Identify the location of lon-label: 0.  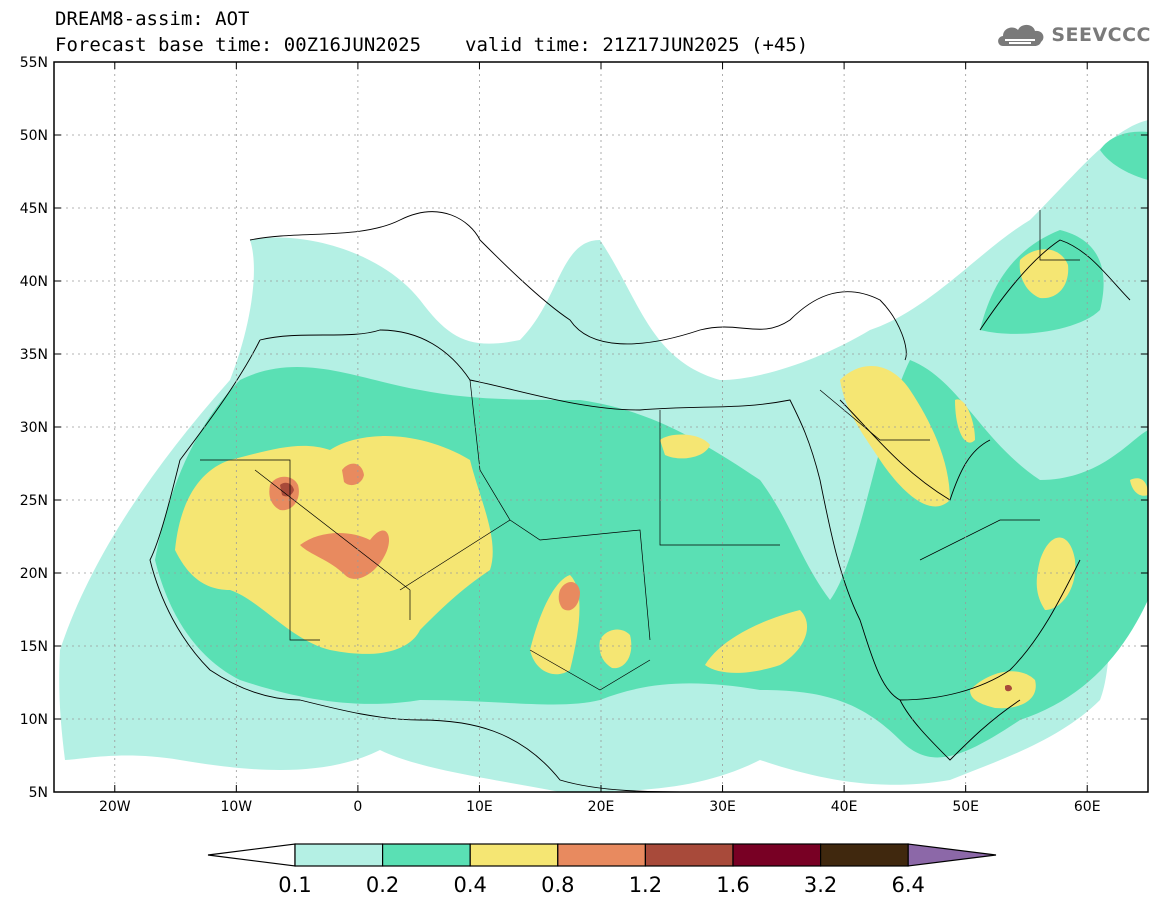
(357, 807).